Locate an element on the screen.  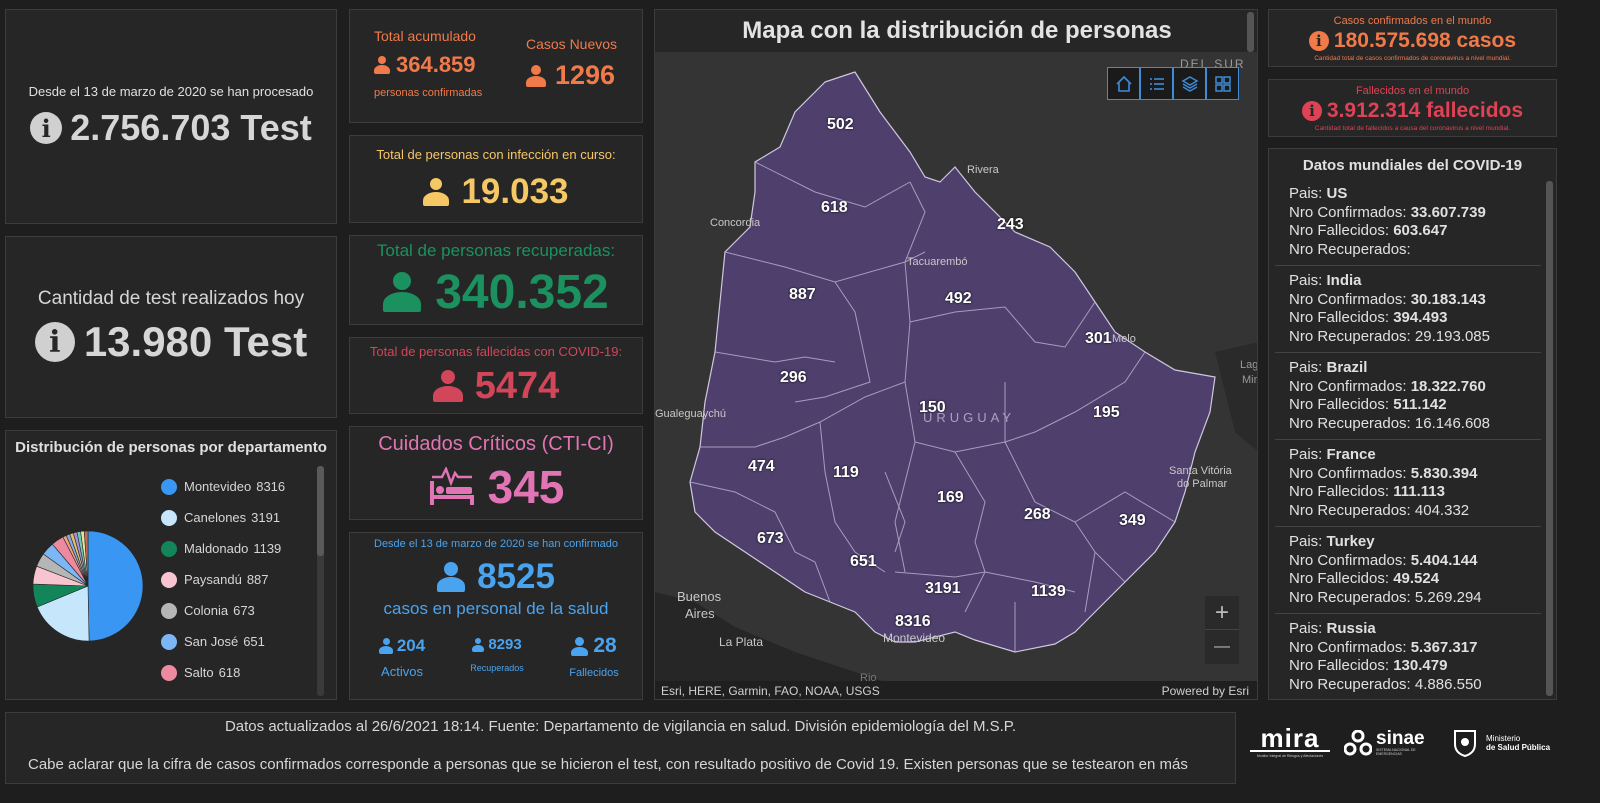
country-name-row: Pais: Turkey is located at coordinates (1415, 542).